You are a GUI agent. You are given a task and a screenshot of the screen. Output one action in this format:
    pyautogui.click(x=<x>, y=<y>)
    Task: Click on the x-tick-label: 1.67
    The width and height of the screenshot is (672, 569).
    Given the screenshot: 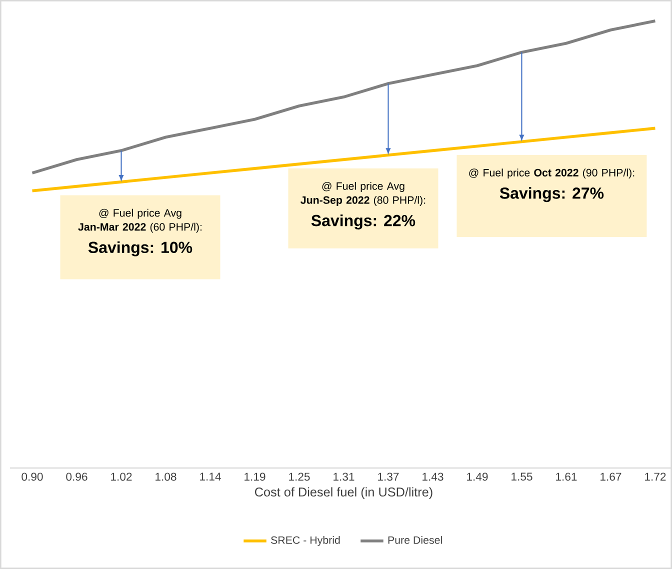 What is the action you would take?
    pyautogui.click(x=611, y=476)
    